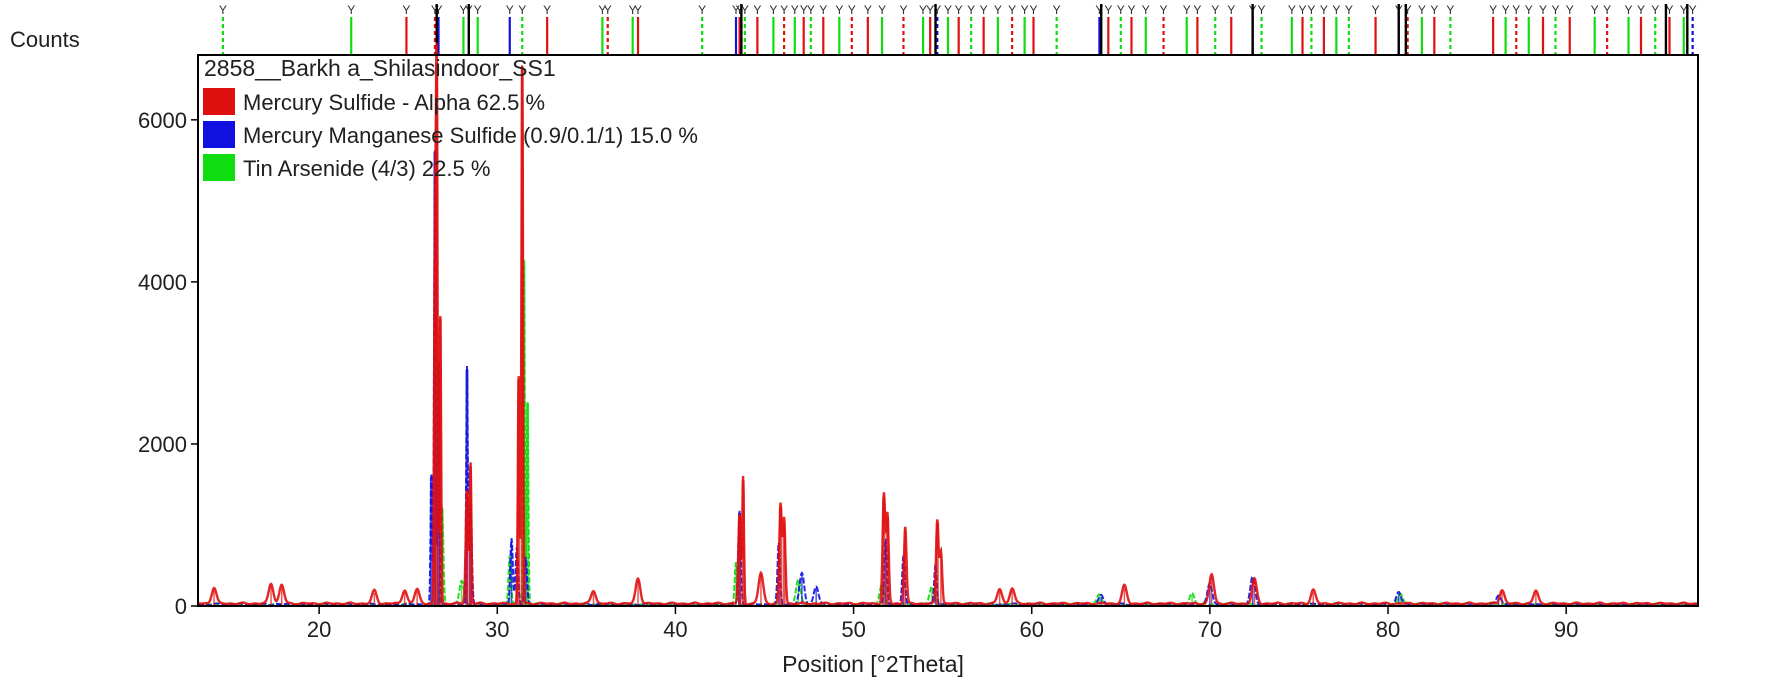 The height and width of the screenshot is (691, 1775). Describe the element at coordinates (319, 629) in the screenshot. I see `x-tick-label: 20` at that location.